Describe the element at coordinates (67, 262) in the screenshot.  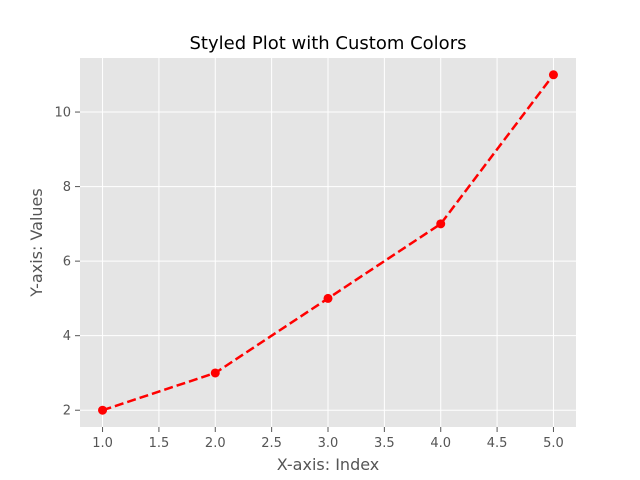
I see `y-tick-label: 6` at that location.